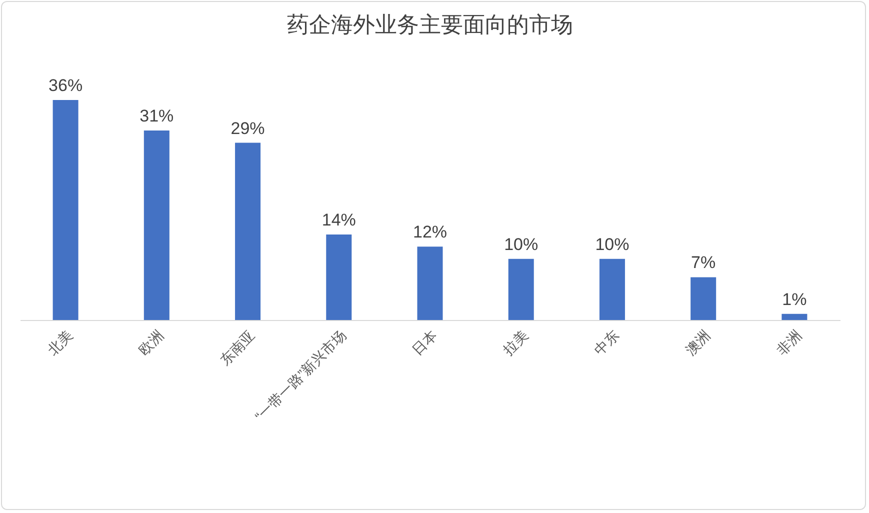 The image size is (869, 513). I want to click on x-tick-label: 日本, so click(424, 342).